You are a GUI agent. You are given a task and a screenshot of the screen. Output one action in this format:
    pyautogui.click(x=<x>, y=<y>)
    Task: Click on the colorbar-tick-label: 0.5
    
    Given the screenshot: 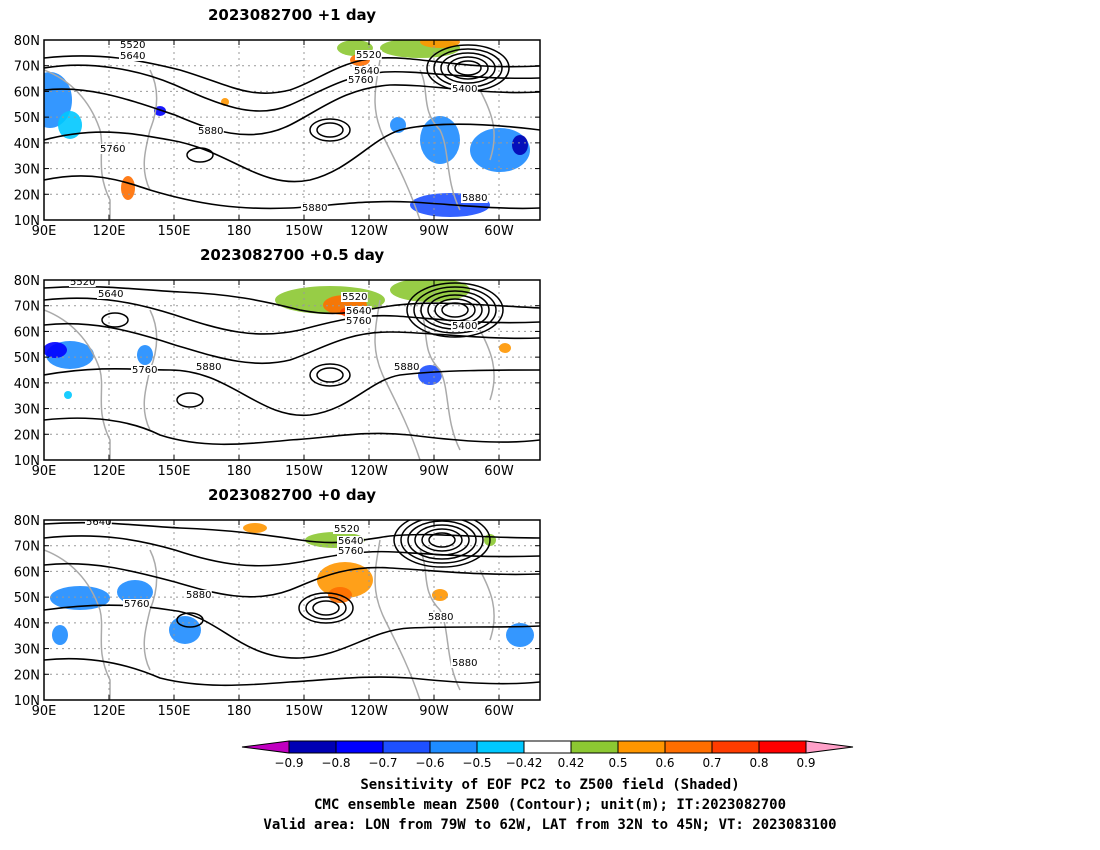 What is the action you would take?
    pyautogui.click(x=617, y=763)
    